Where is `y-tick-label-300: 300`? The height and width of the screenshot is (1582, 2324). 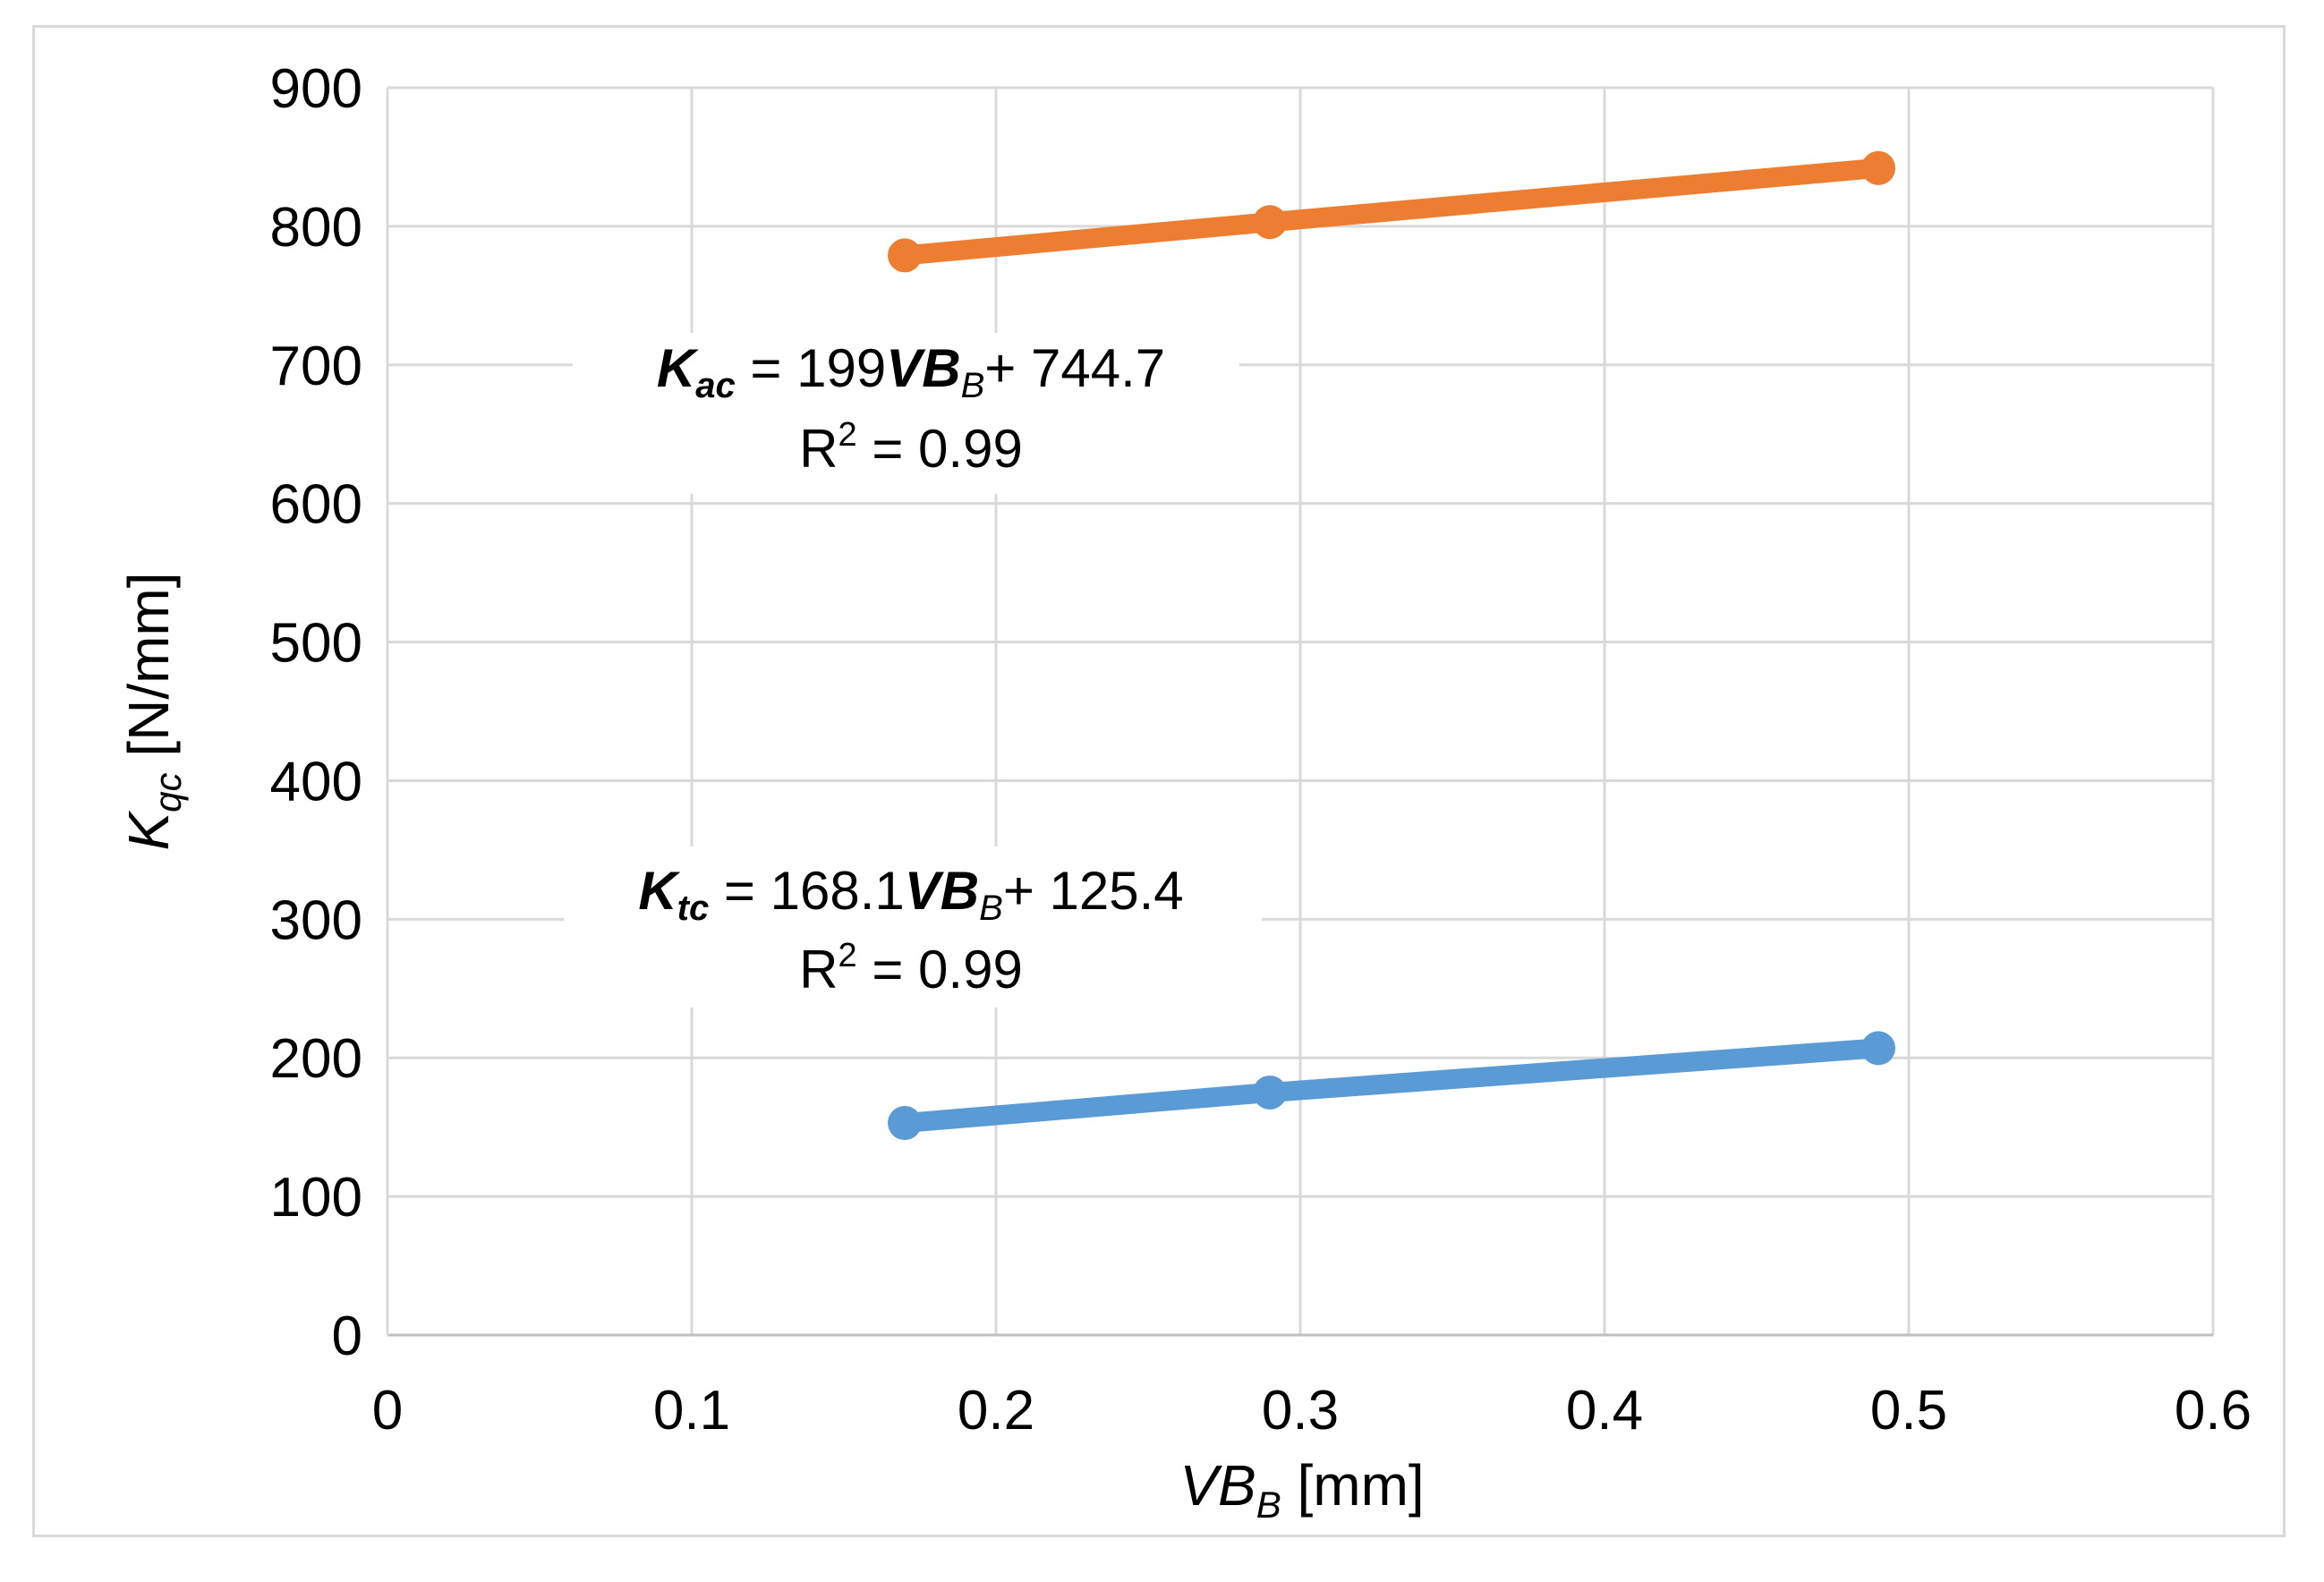
y-tick-label-300: 300 is located at coordinates (316, 920).